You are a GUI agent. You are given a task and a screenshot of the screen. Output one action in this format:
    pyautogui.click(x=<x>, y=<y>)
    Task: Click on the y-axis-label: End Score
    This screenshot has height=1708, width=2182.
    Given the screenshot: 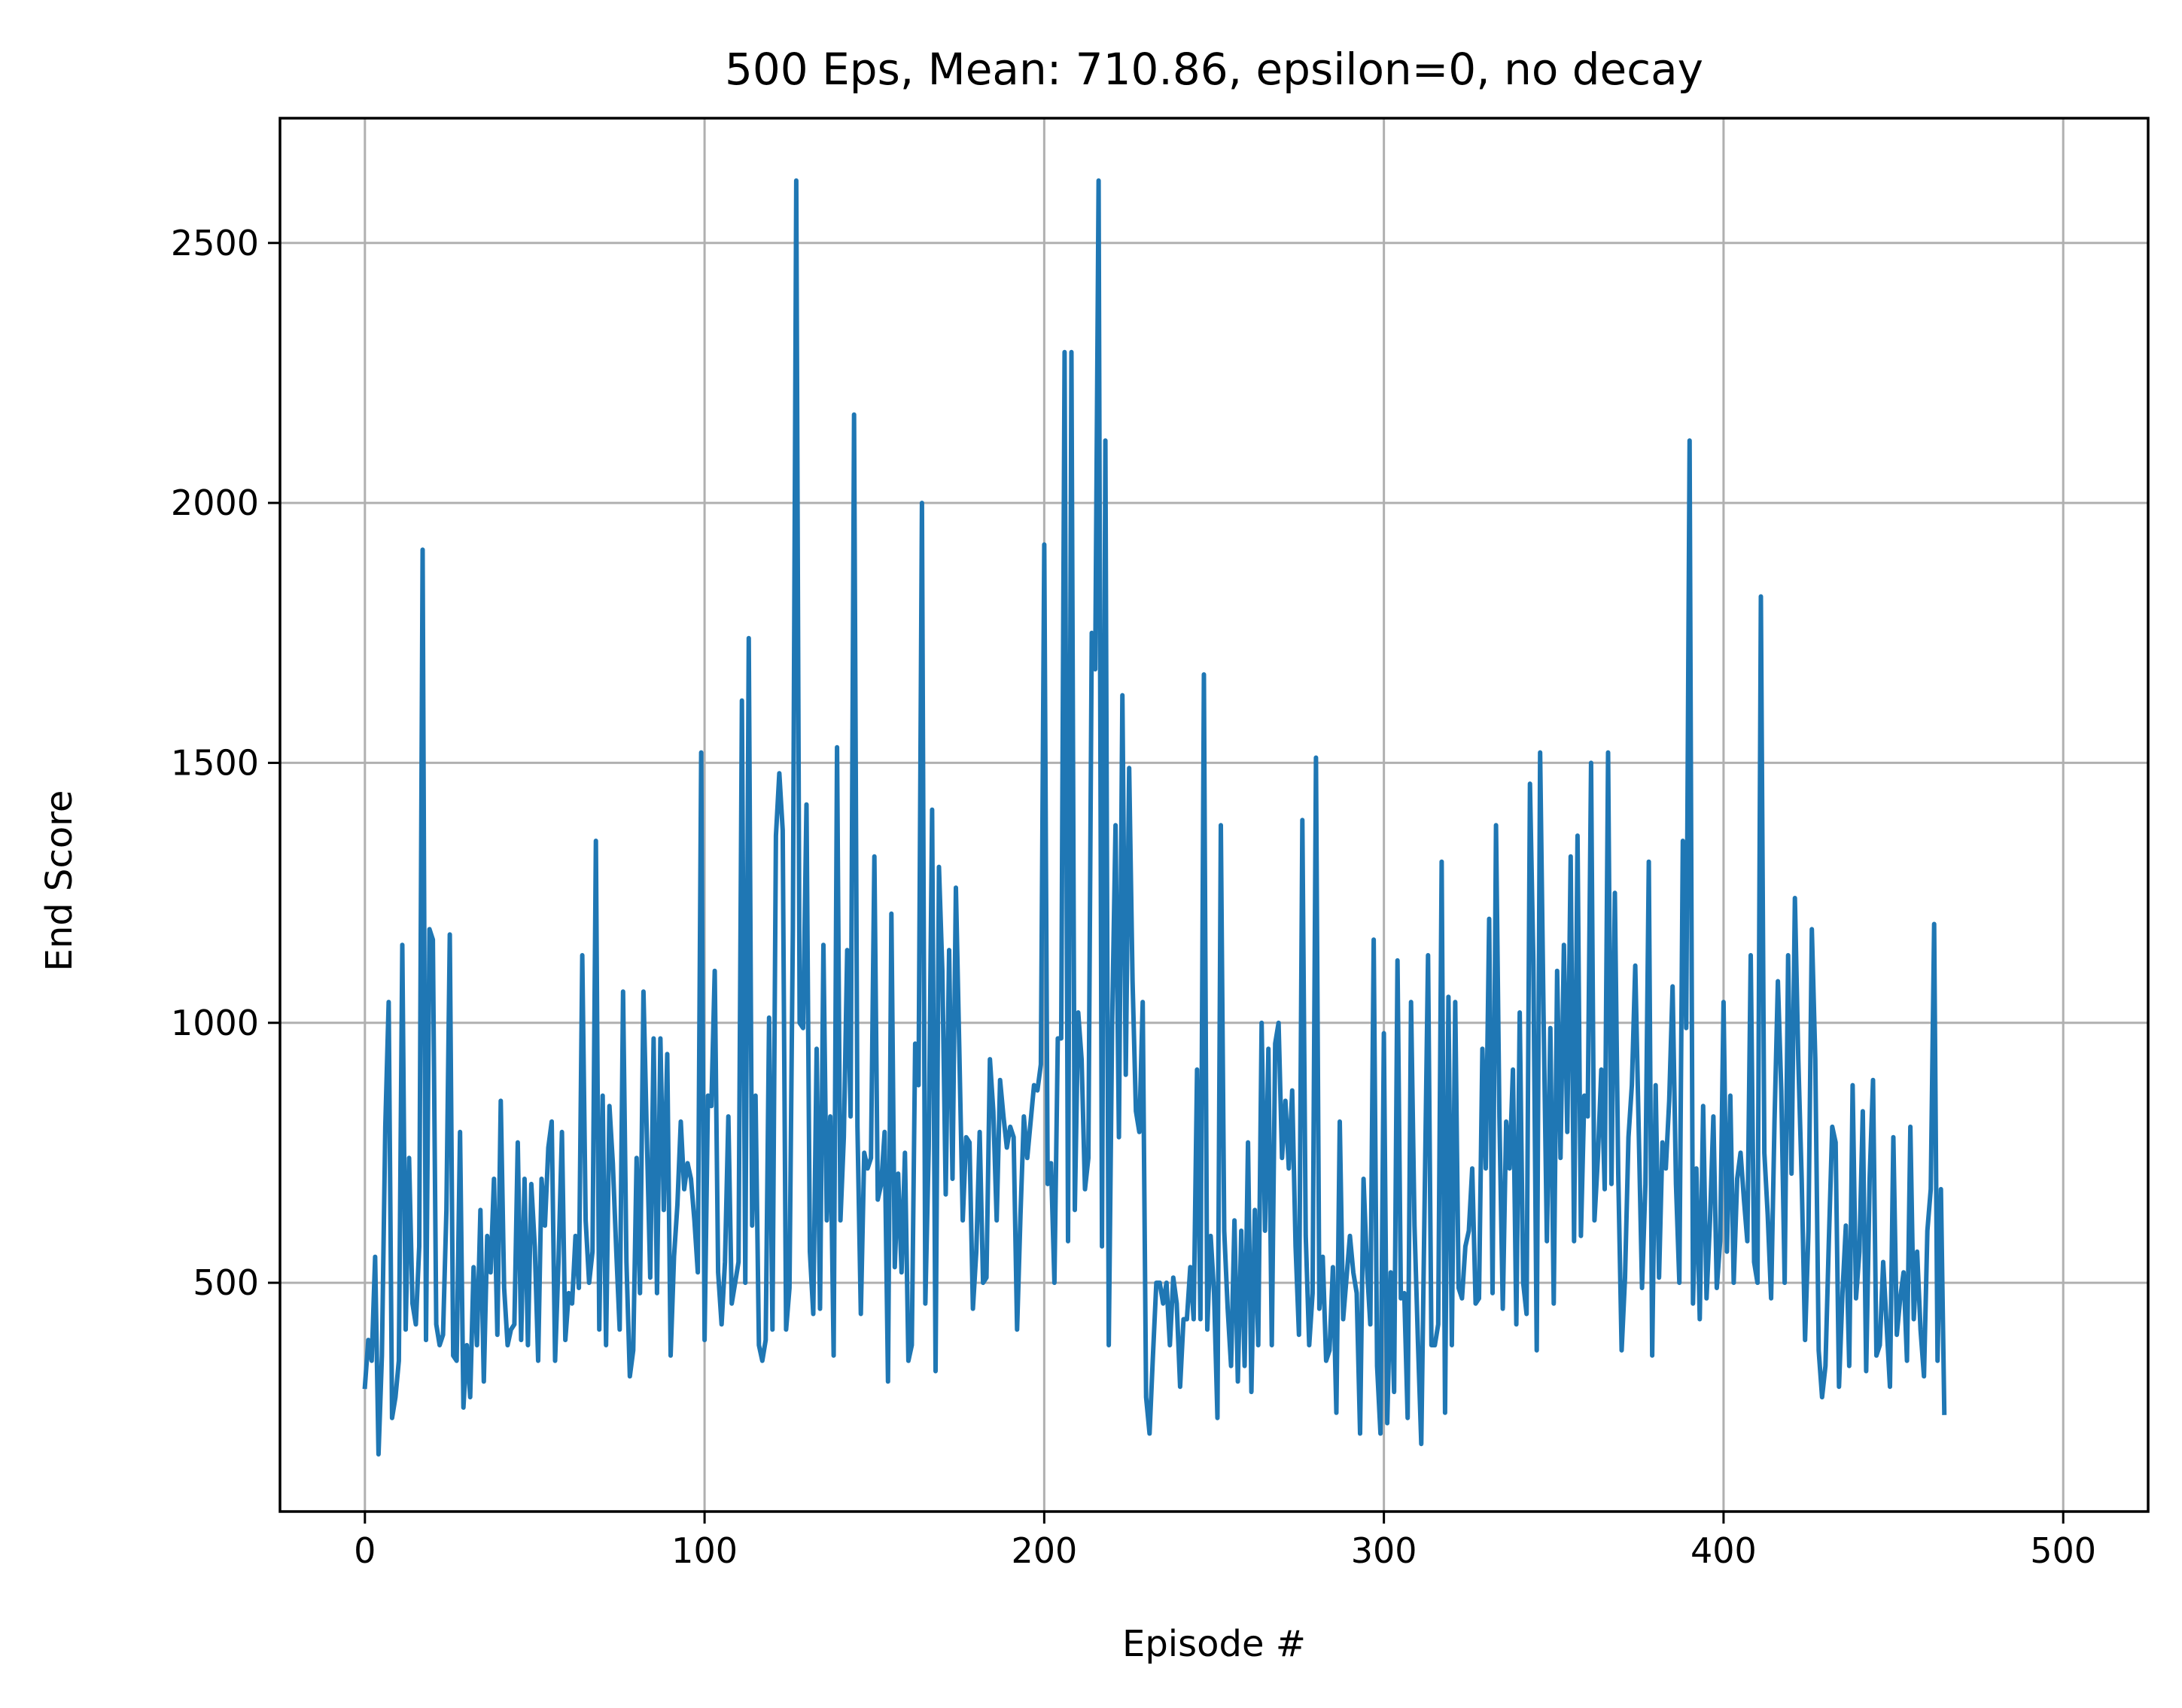 What is the action you would take?
    pyautogui.click(x=59, y=881)
    